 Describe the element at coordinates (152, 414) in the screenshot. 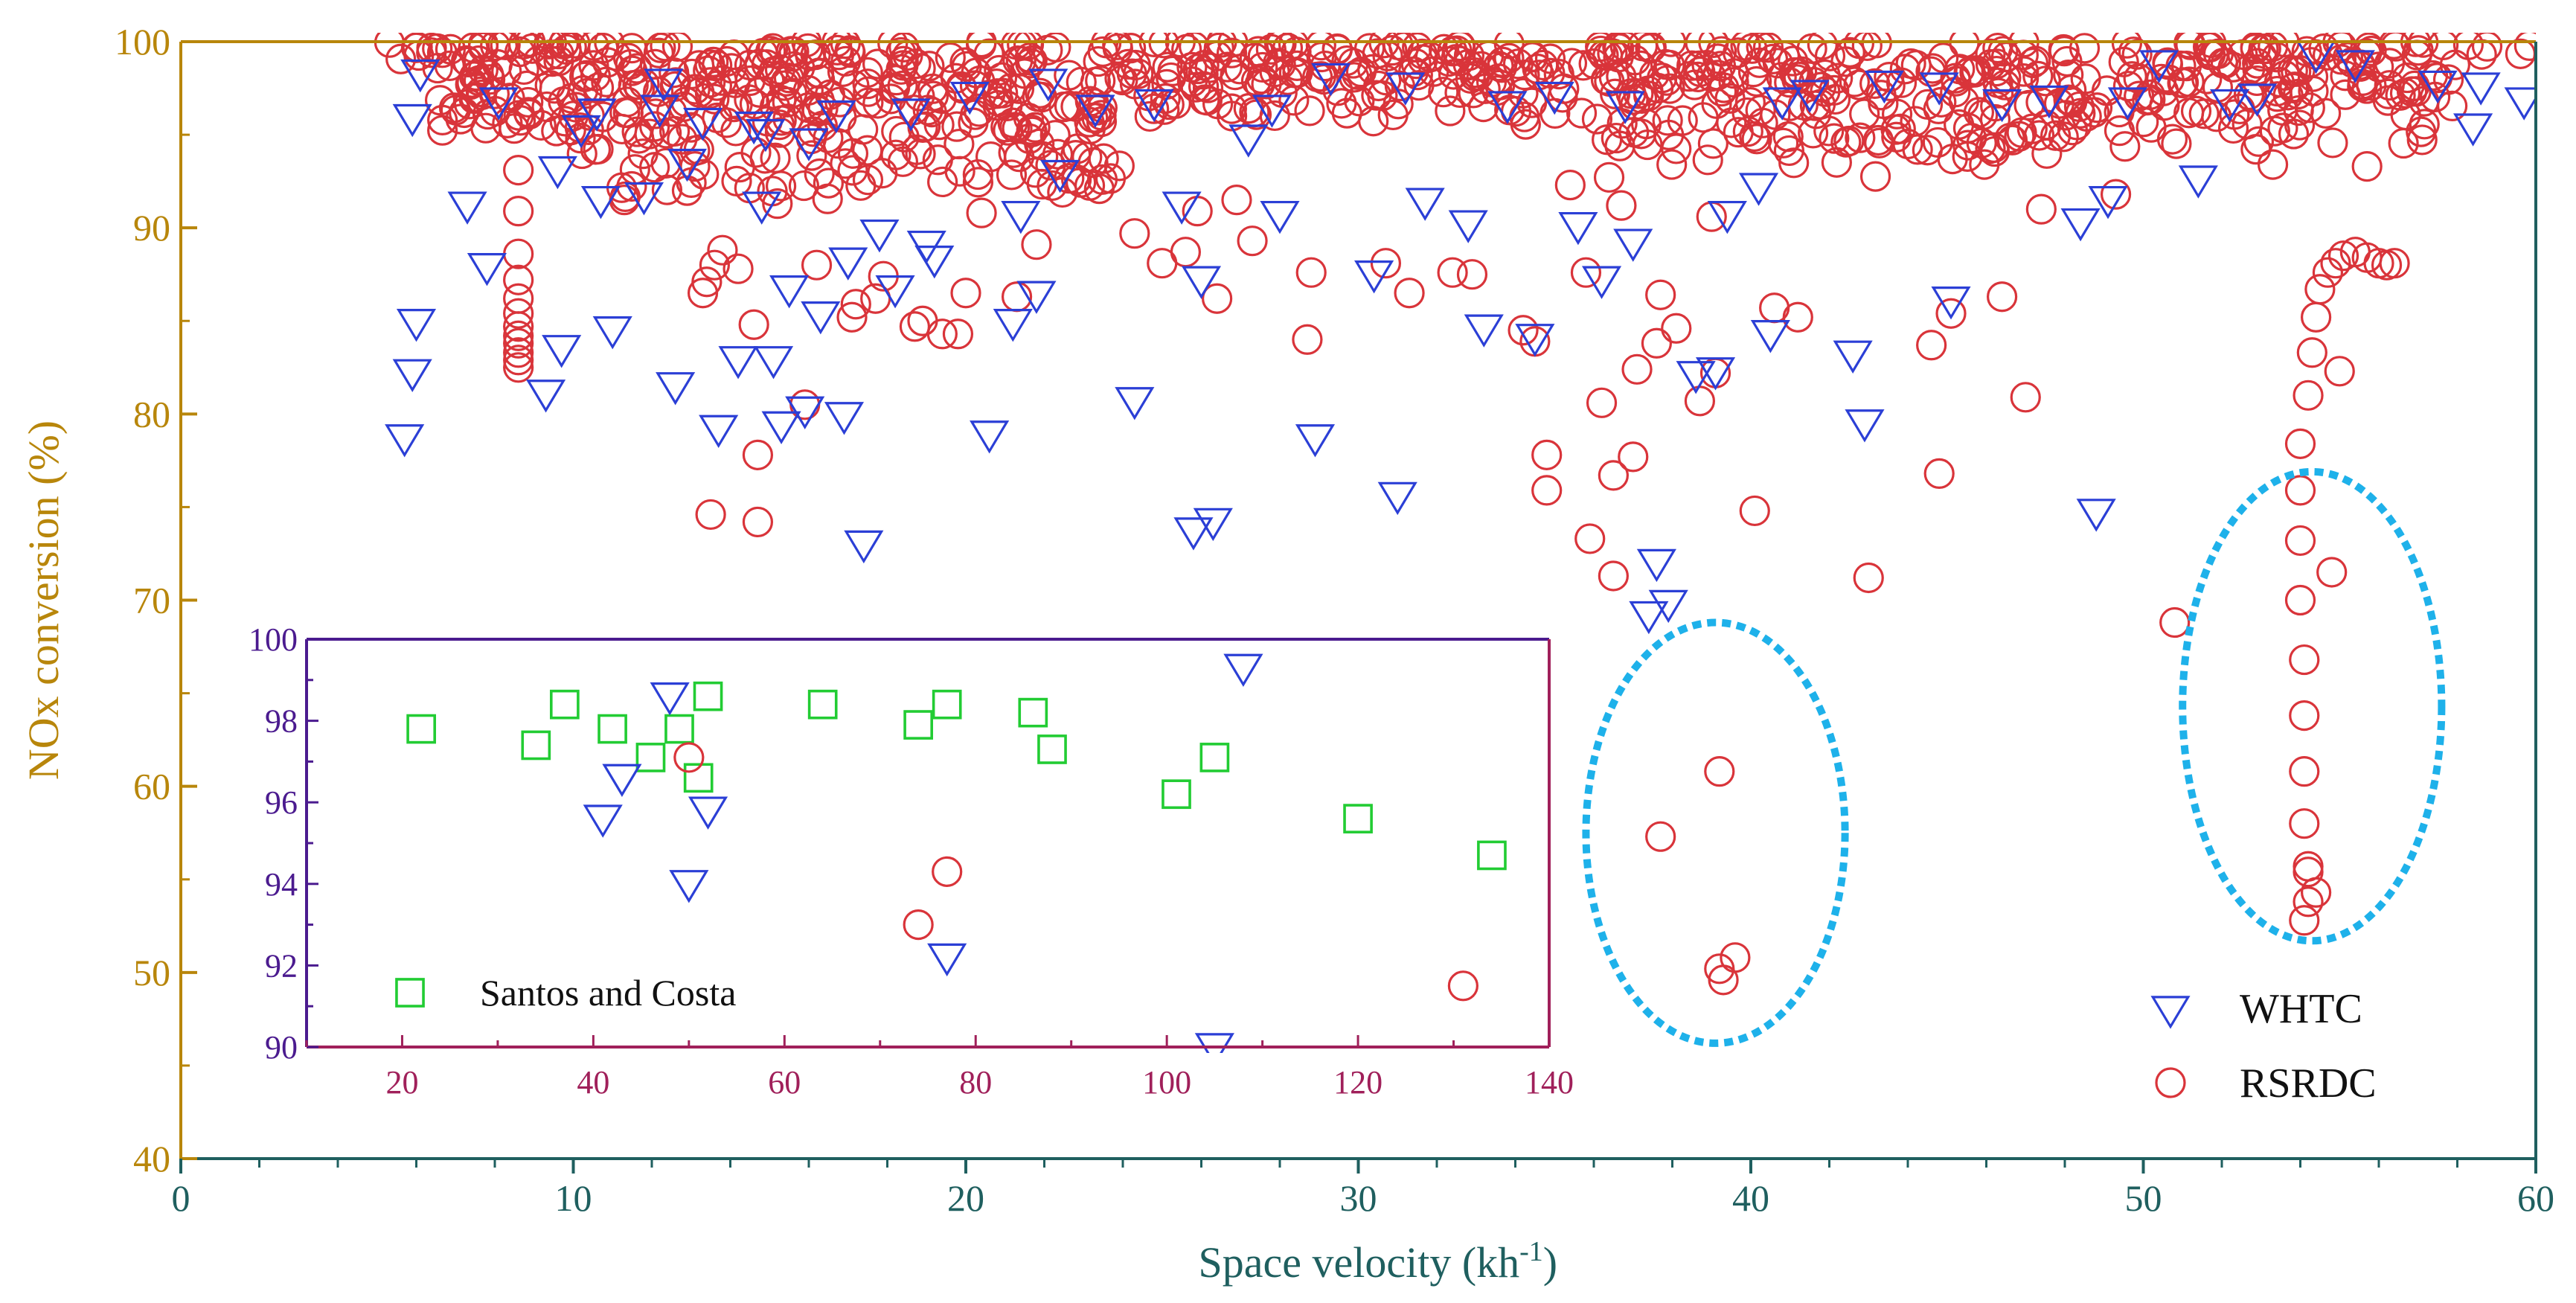

I see `y-tick-label: 80` at that location.